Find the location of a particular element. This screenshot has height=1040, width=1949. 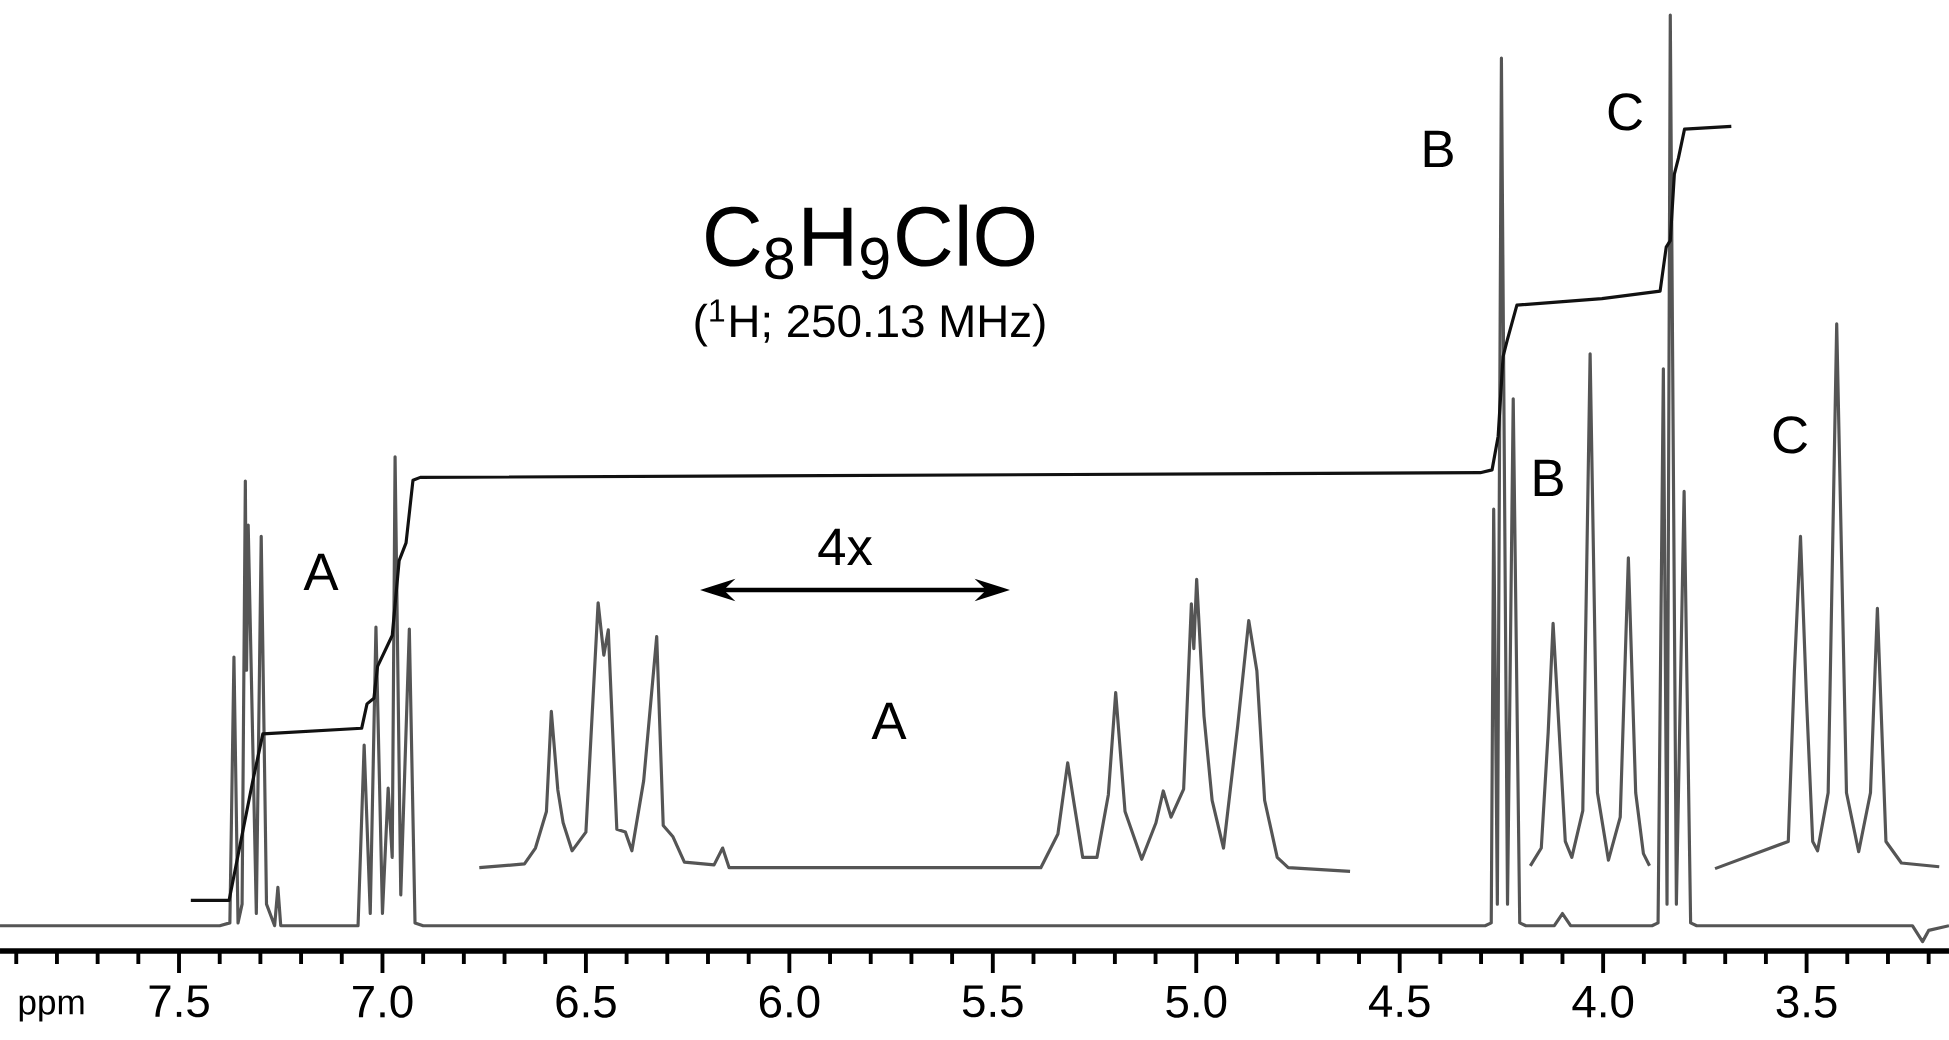

x-tick-label: 5.5 is located at coordinates (992, 1001).